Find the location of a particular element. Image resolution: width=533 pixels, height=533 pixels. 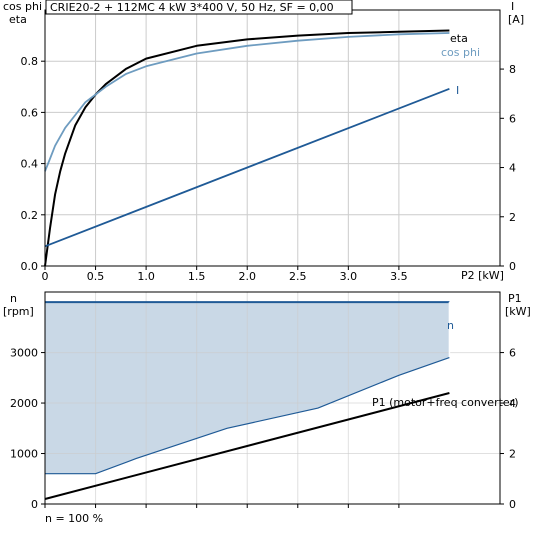

y-left-tick-label: 0 is located at coordinates (34, 504).